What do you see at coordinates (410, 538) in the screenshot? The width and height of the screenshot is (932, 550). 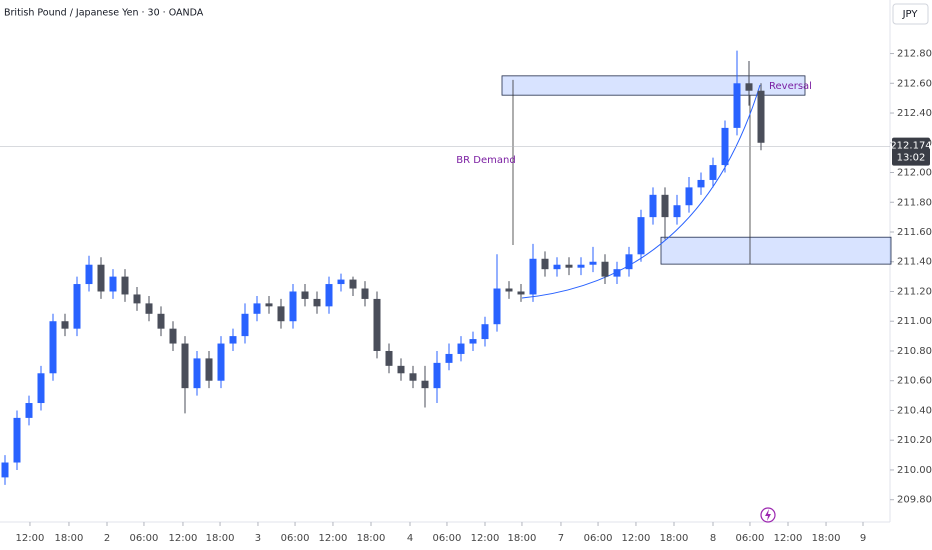 I see `x-tick-label: 4` at bounding box center [410, 538].